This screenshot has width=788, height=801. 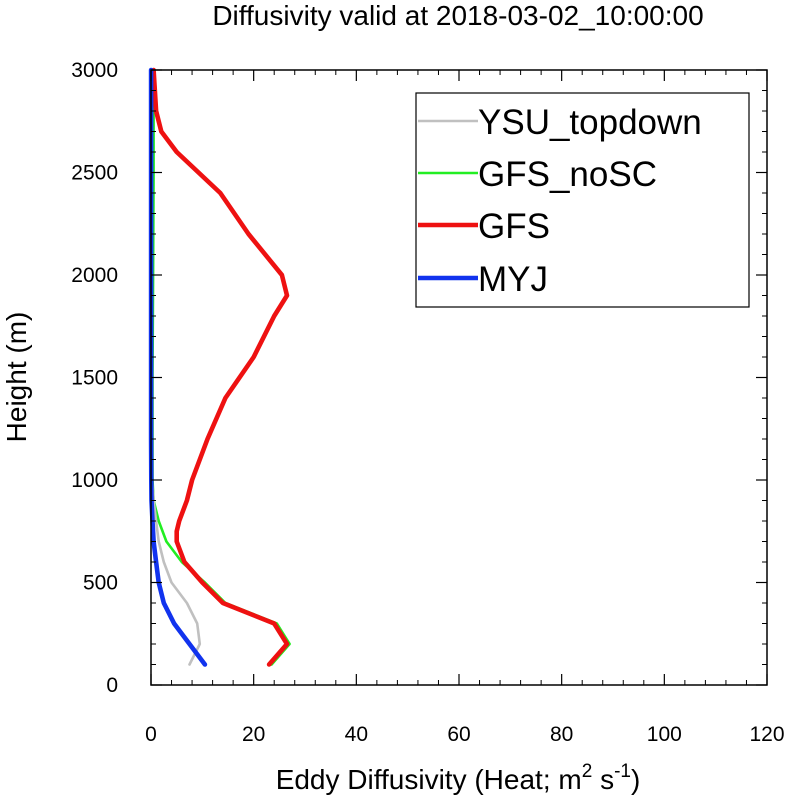 I want to click on y-axis-title: Height (m), so click(x=16, y=377).